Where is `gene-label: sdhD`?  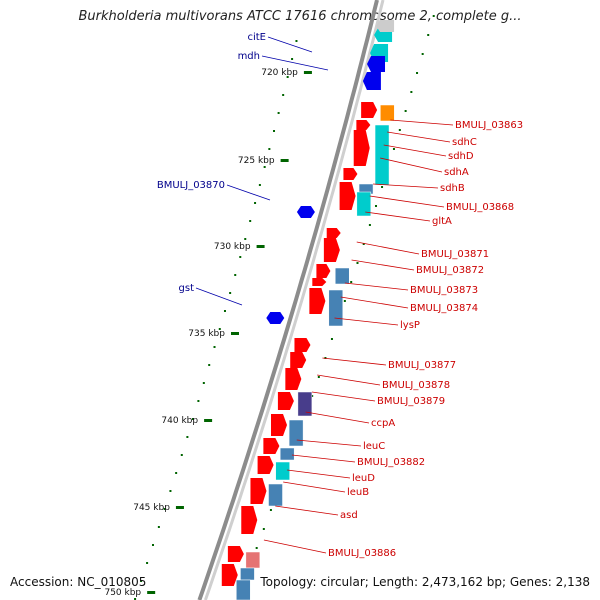
gene-label: sdhD is located at coordinates (461, 156).